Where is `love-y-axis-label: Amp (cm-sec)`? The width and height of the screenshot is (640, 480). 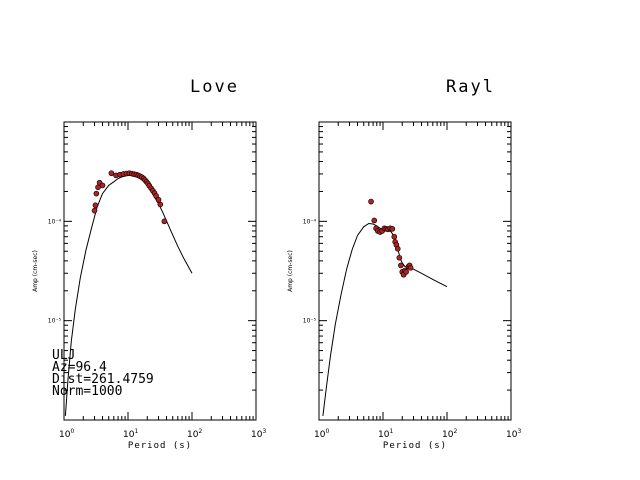 love-y-axis-label: Amp (cm-sec) is located at coordinates (35, 271).